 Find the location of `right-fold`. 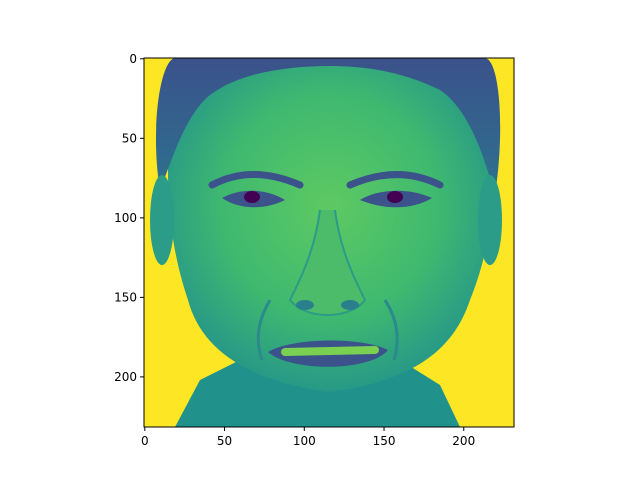

right-fold is located at coordinates (391, 330).